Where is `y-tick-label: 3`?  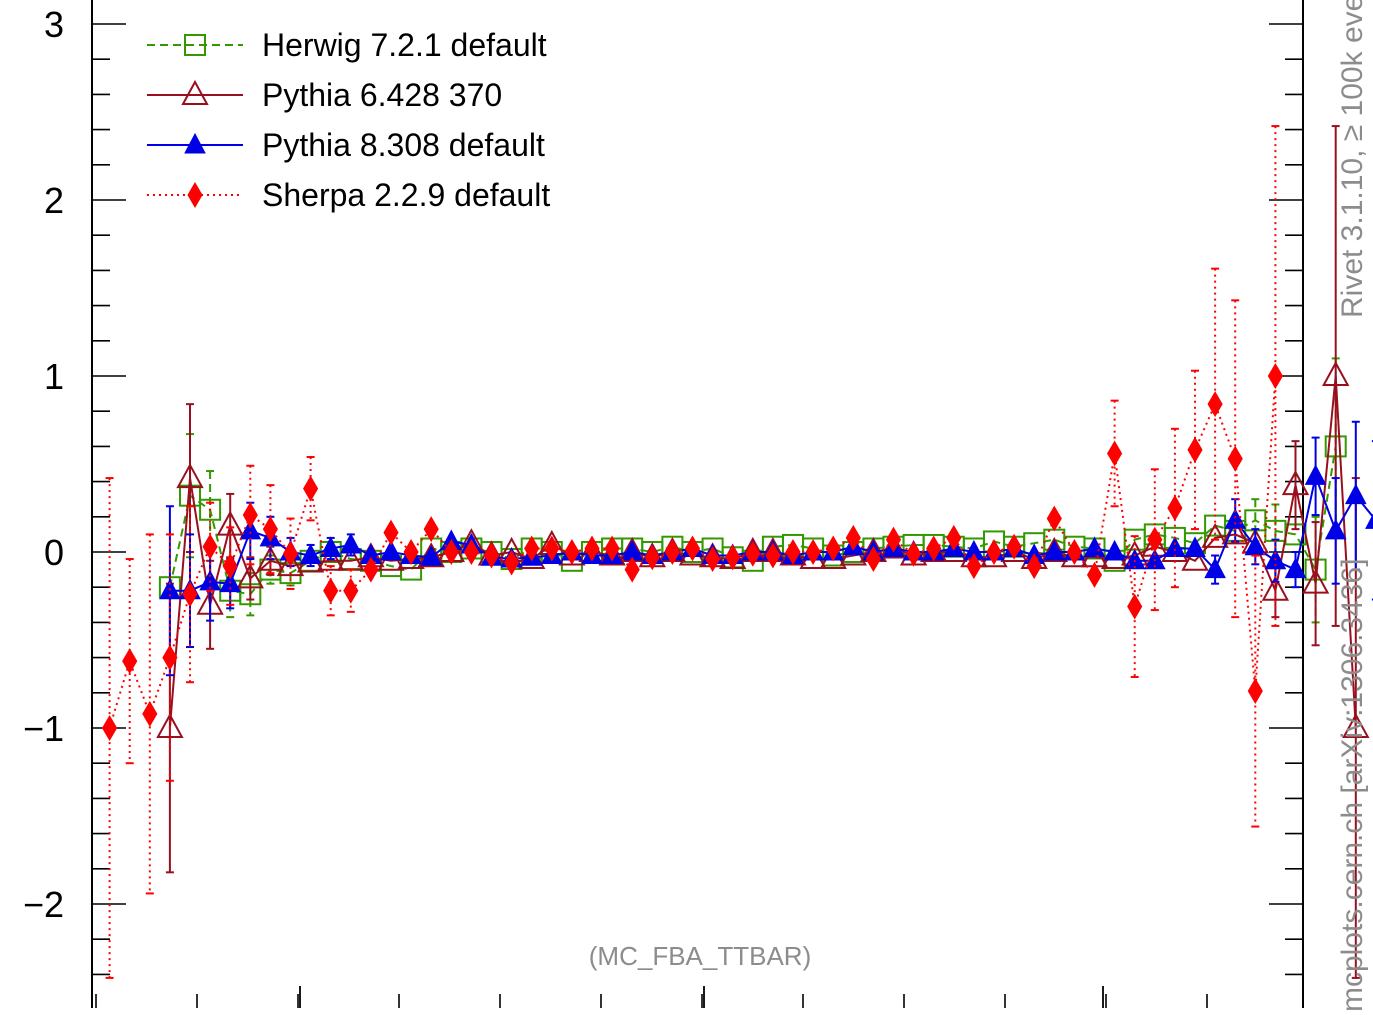 y-tick-label: 3 is located at coordinates (54, 24).